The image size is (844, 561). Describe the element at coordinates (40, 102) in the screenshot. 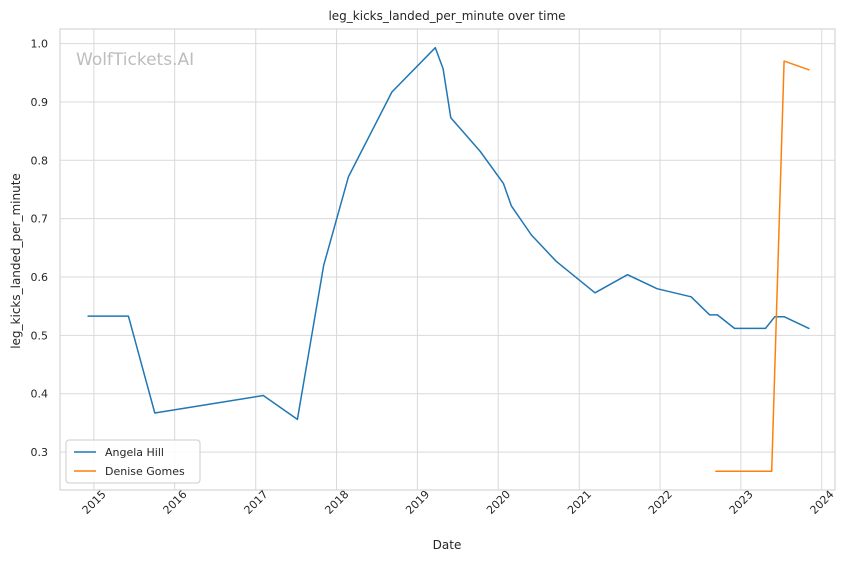

I see `y-tick-label: 0.9` at that location.